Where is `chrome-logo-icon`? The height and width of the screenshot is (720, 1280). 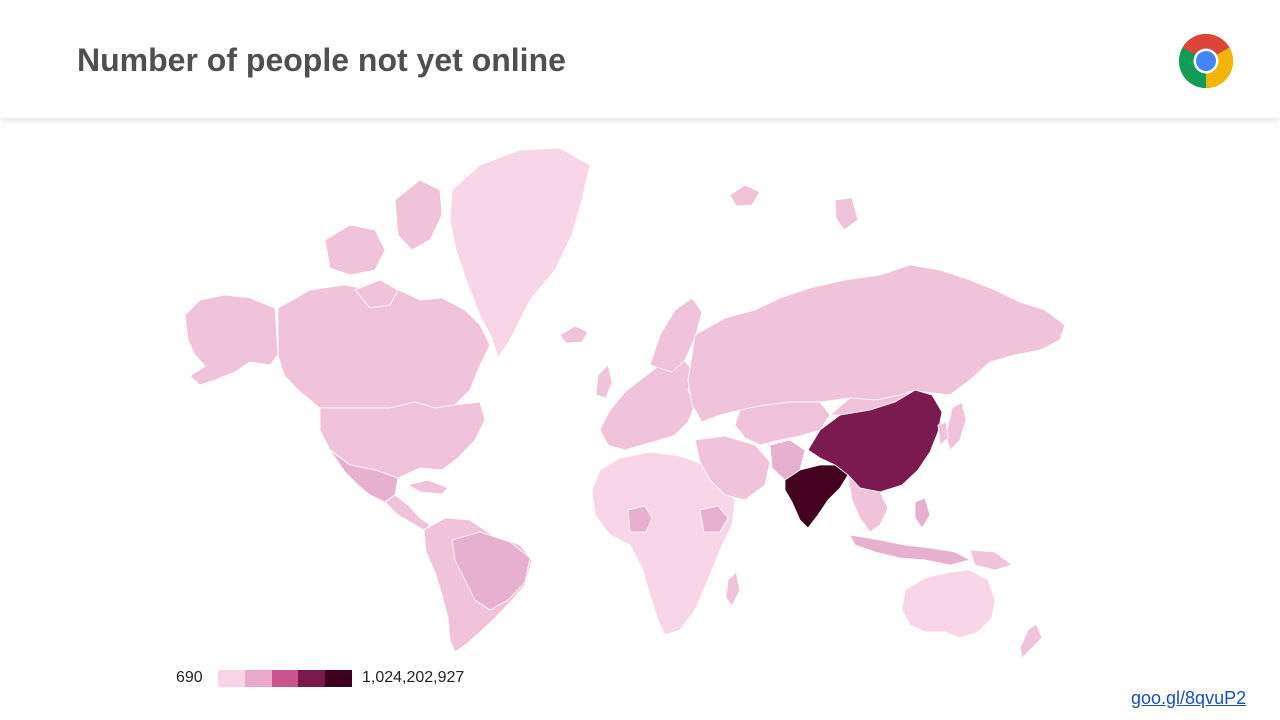
chrome-logo-icon is located at coordinates (1206, 61).